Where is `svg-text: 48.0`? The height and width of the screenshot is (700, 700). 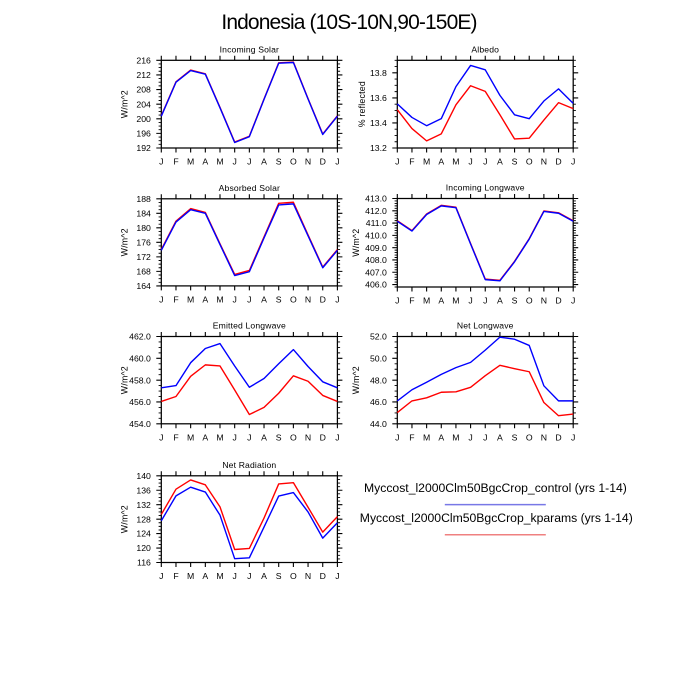
svg-text: 48.0 is located at coordinates (378, 380).